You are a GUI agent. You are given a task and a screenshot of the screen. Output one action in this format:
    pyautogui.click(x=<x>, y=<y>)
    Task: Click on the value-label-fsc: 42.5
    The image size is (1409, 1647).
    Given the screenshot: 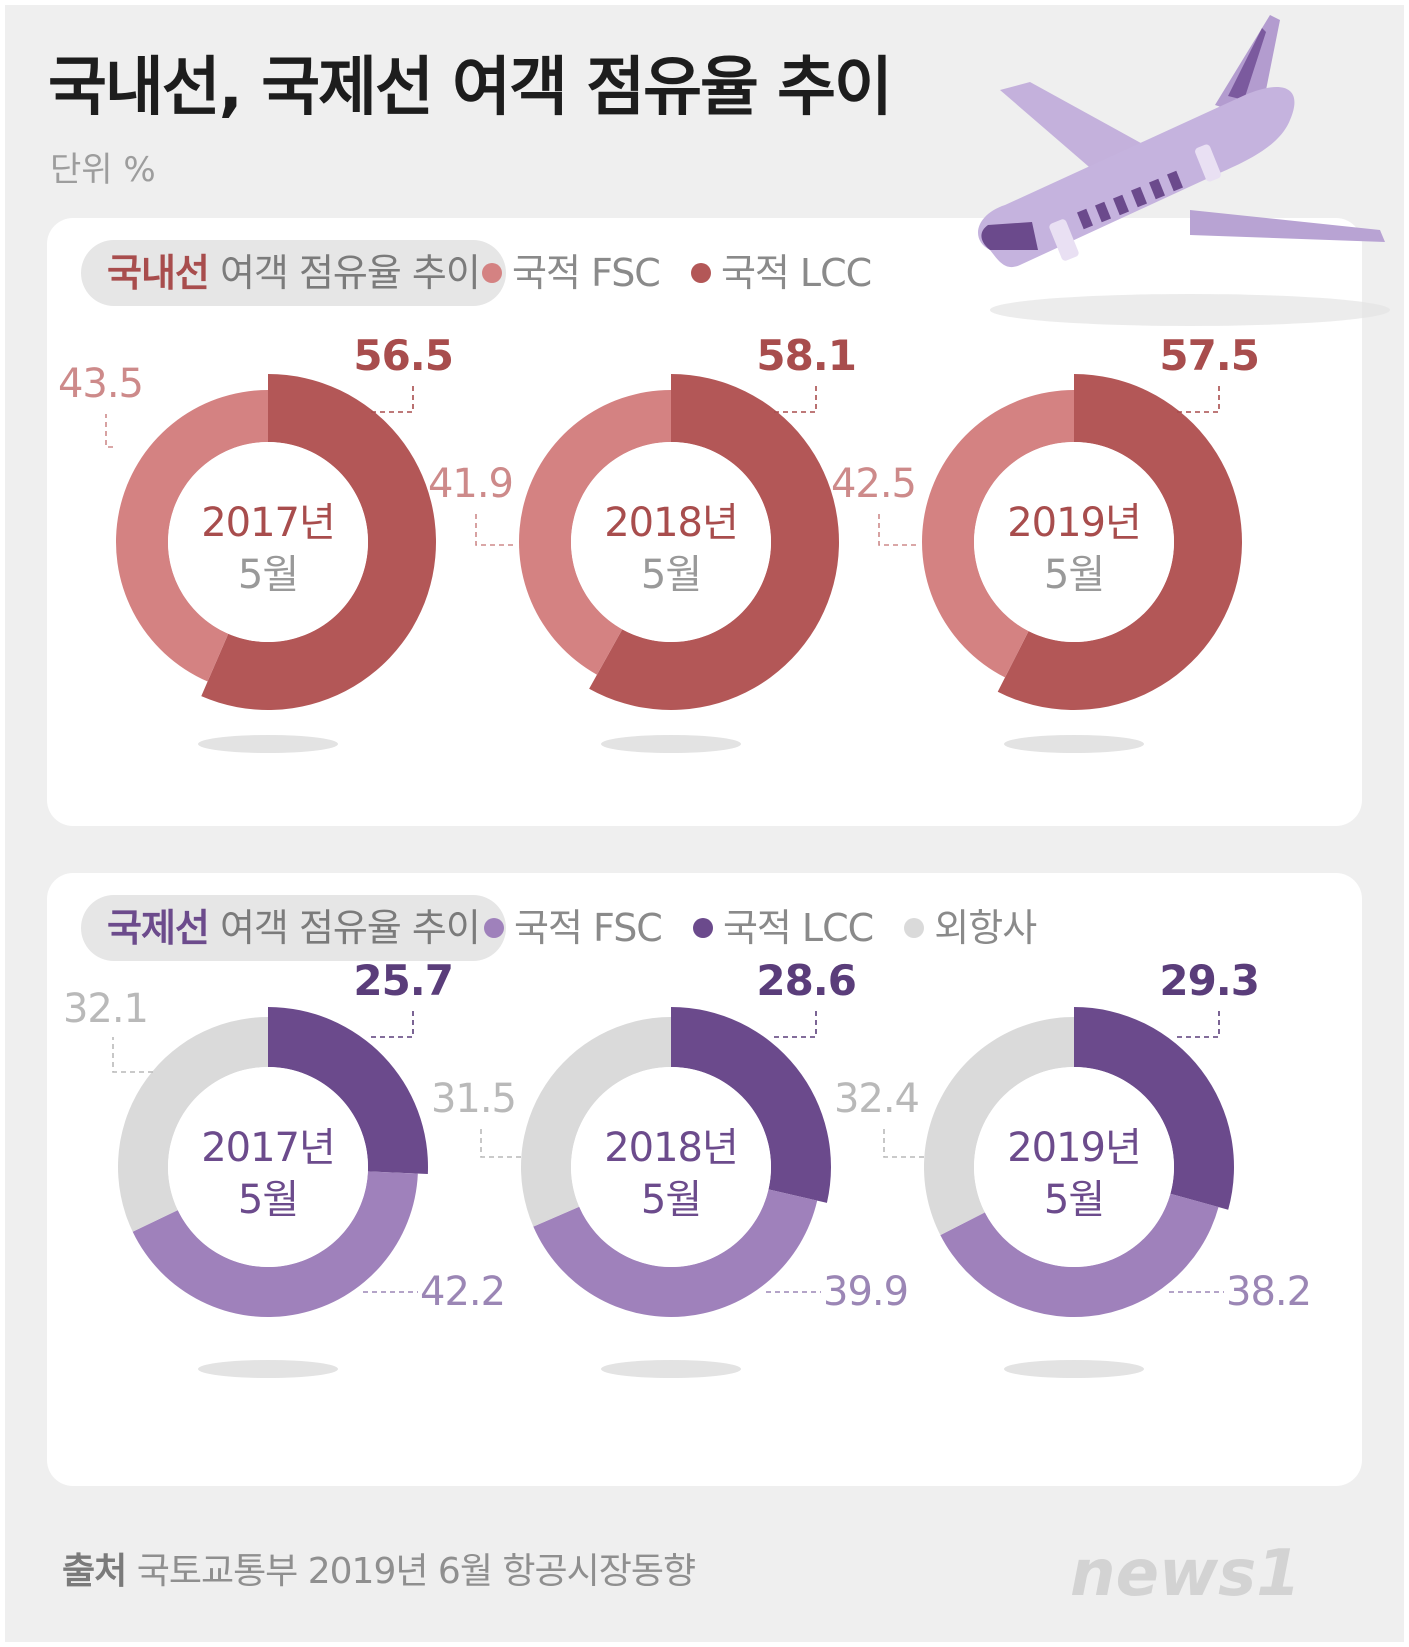 What is the action you would take?
    pyautogui.click(x=873, y=484)
    